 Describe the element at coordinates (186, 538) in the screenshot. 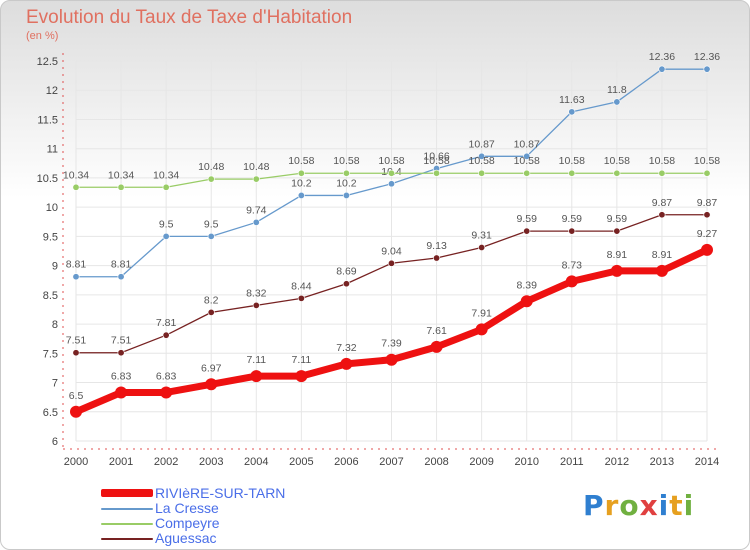

I see `legend-label-aguessac: Aguessac` at that location.